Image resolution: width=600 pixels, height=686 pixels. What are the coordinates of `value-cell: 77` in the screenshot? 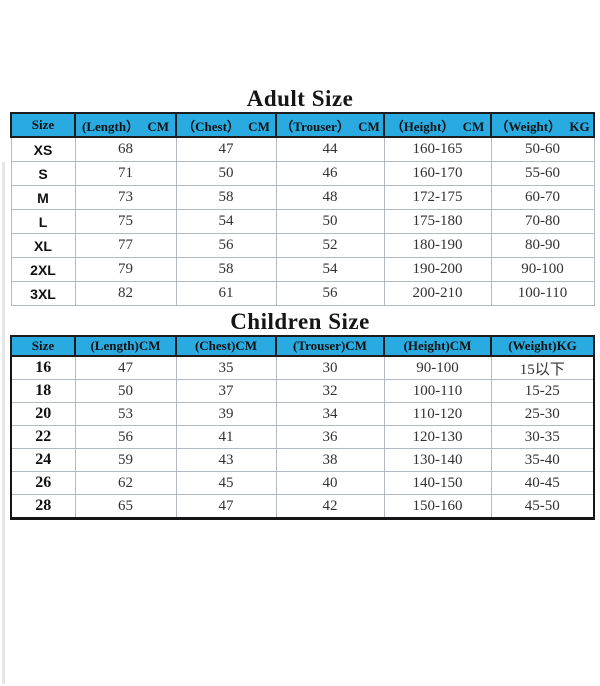 It's located at (125, 245).